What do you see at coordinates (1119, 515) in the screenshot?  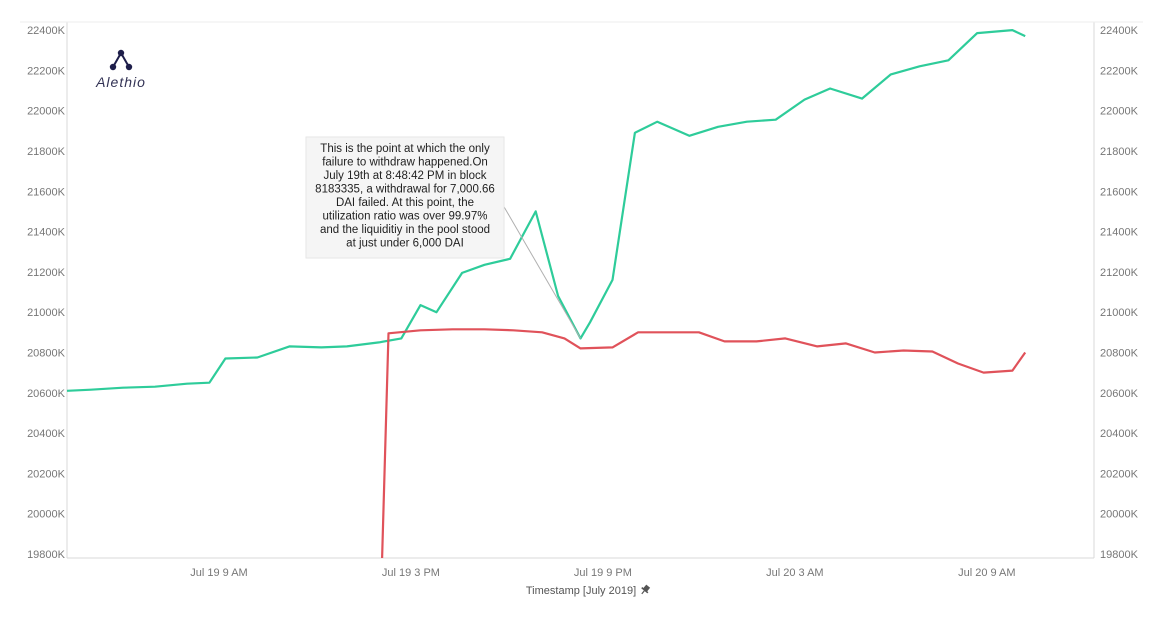 I see `y-right-tick-label: 20000K` at bounding box center [1119, 515].